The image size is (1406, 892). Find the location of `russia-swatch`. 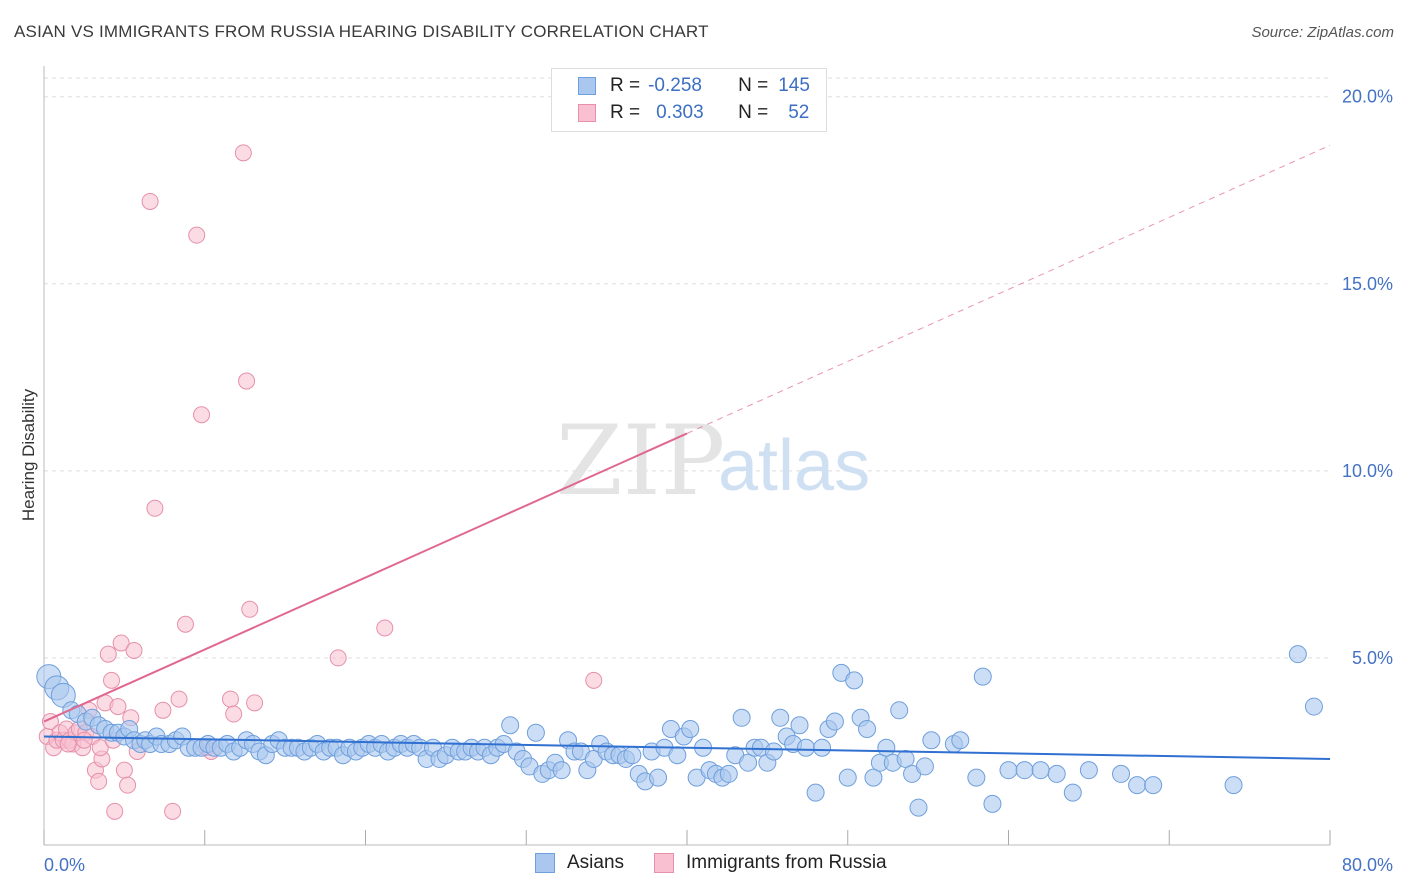

russia-swatch is located at coordinates (587, 113).